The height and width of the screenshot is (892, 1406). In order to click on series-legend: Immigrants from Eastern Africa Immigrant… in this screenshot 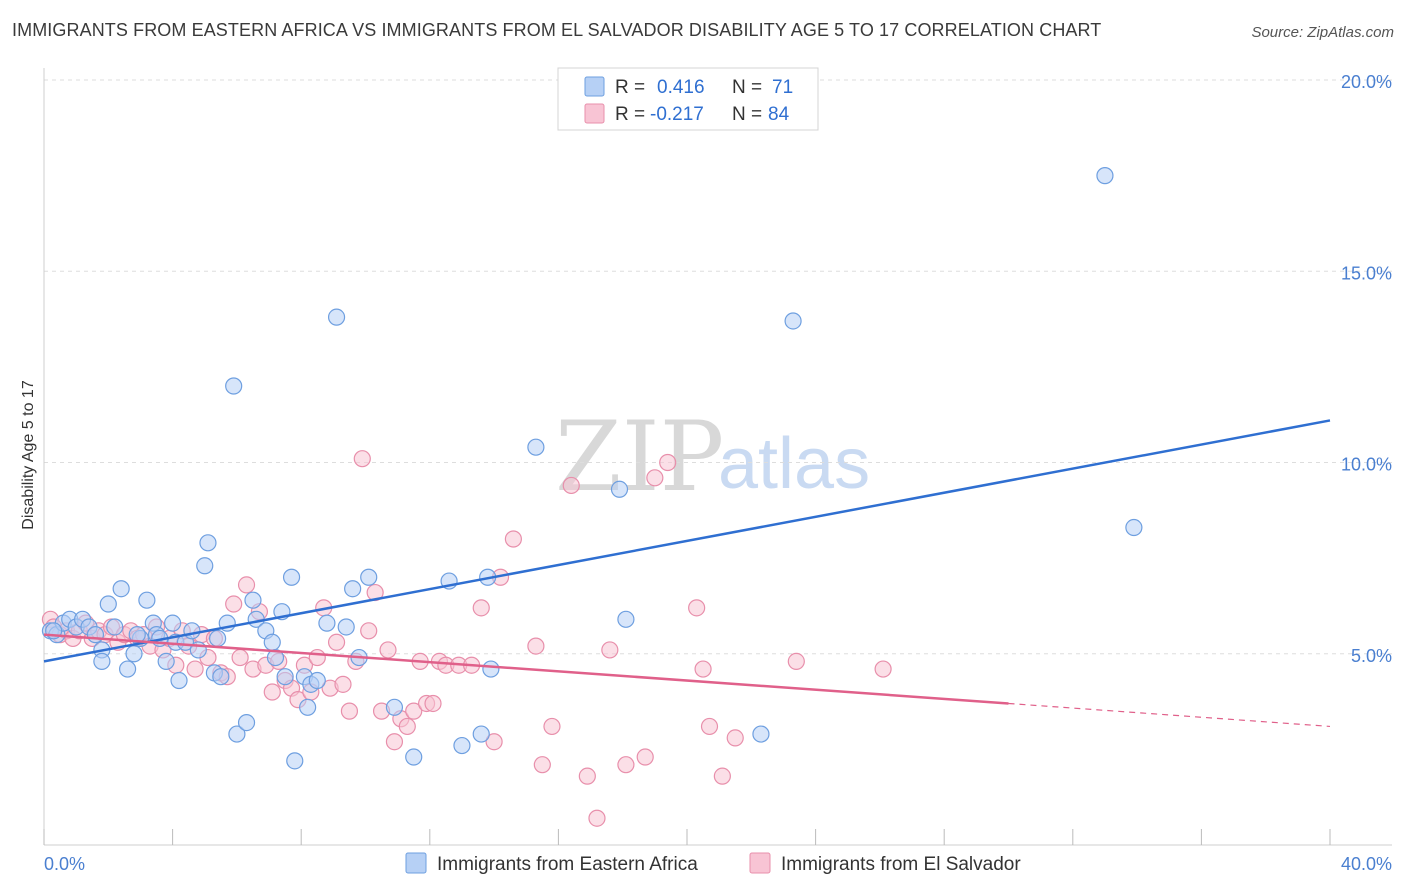, I will do `click(713, 863)`.